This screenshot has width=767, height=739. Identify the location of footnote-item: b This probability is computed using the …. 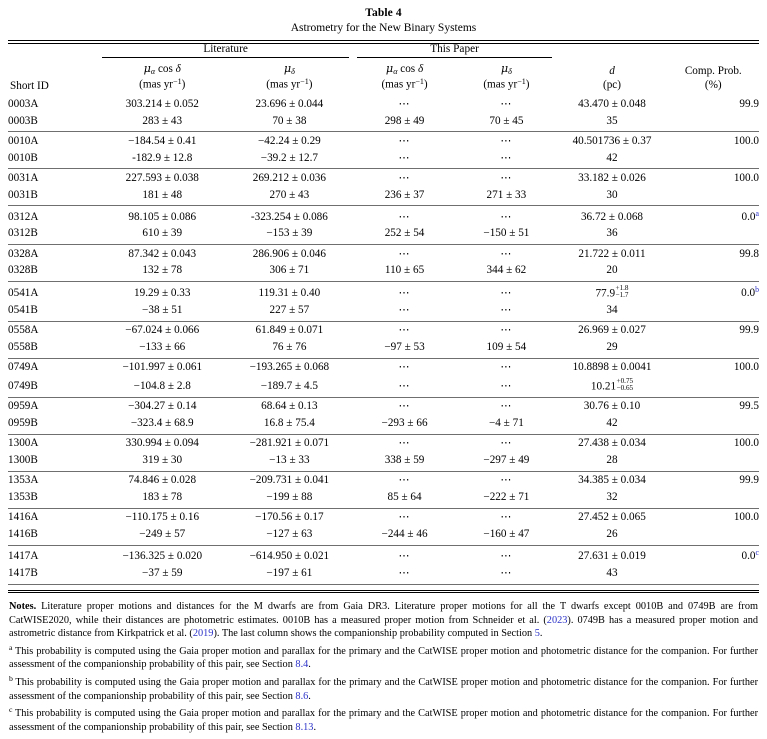
(383, 689).